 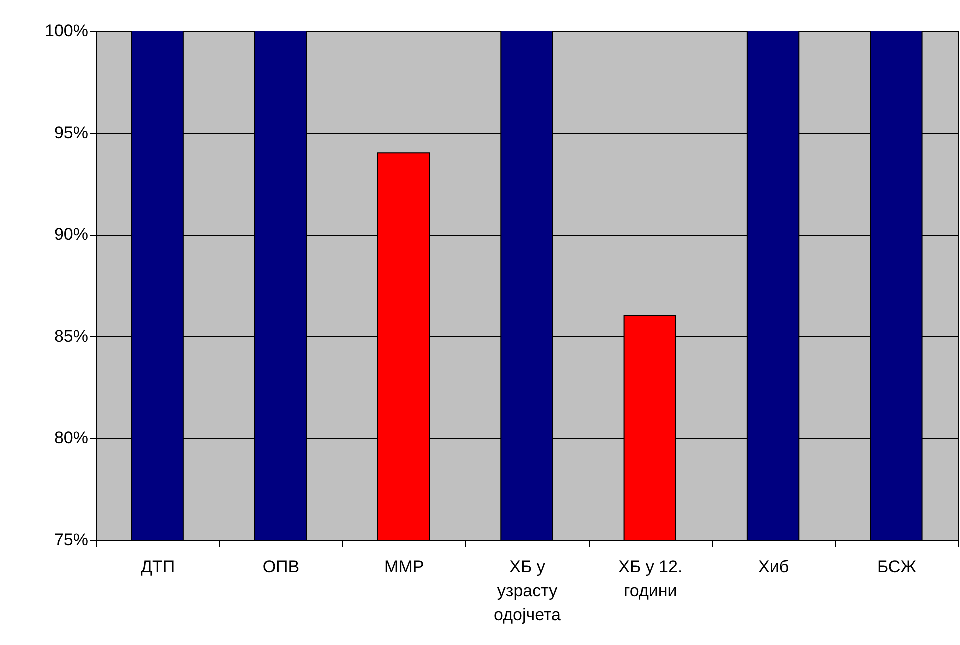 I want to click on x-tick-label: ОПВ, so click(x=281, y=567).